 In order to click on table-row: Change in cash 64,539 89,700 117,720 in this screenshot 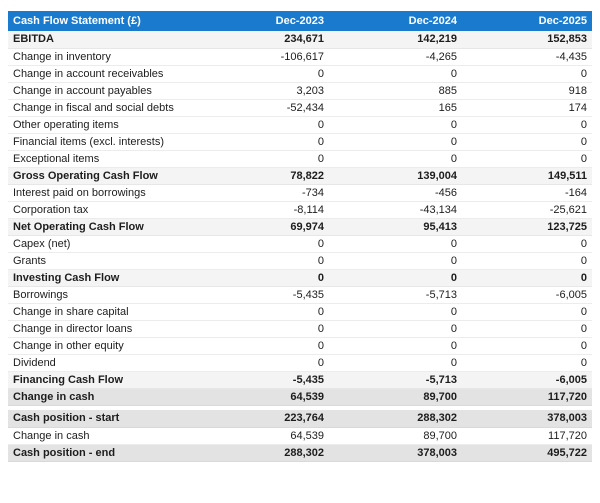, I will do `click(300, 436)`.